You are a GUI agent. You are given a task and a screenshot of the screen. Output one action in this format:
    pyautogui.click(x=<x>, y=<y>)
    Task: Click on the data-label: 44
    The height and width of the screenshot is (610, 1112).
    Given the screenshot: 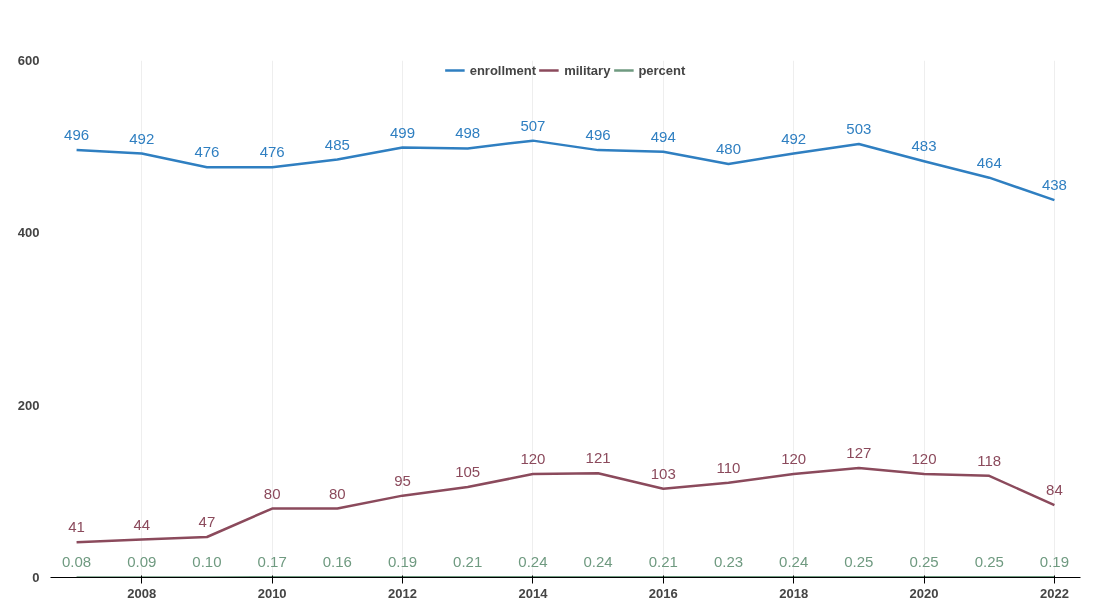 What is the action you would take?
    pyautogui.click(x=142, y=524)
    